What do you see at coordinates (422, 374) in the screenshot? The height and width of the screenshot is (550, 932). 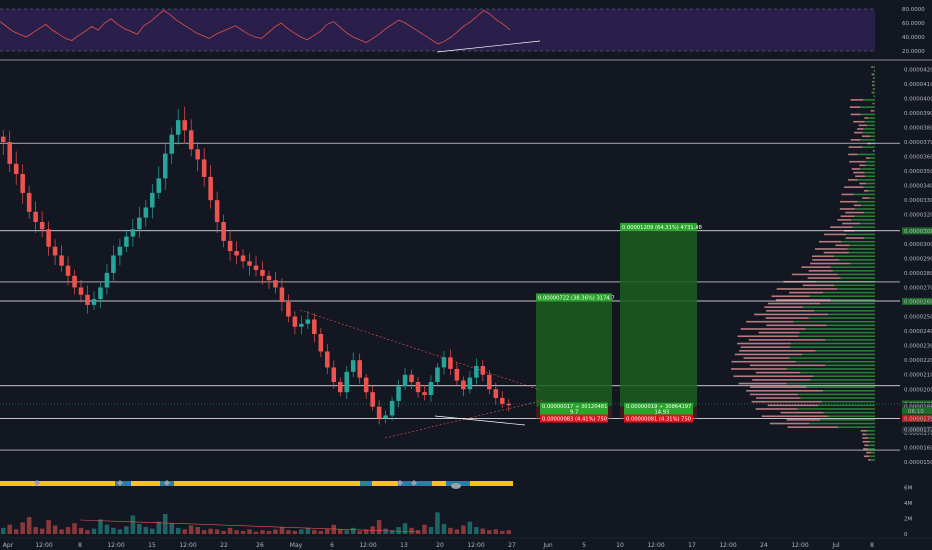 I see `trendlines` at bounding box center [422, 374].